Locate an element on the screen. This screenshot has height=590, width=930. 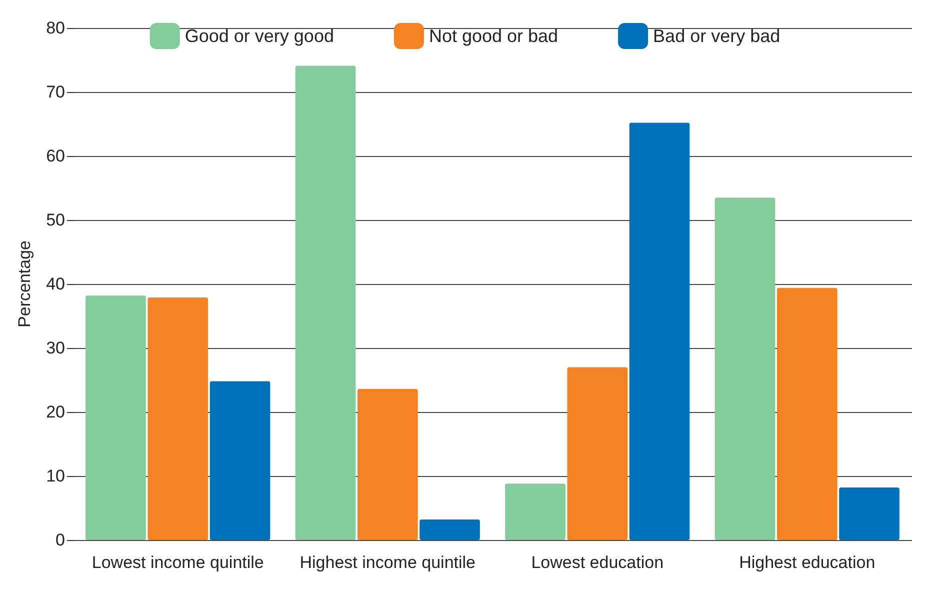
x-tick-label: Highest income quintile is located at coordinates (388, 562).